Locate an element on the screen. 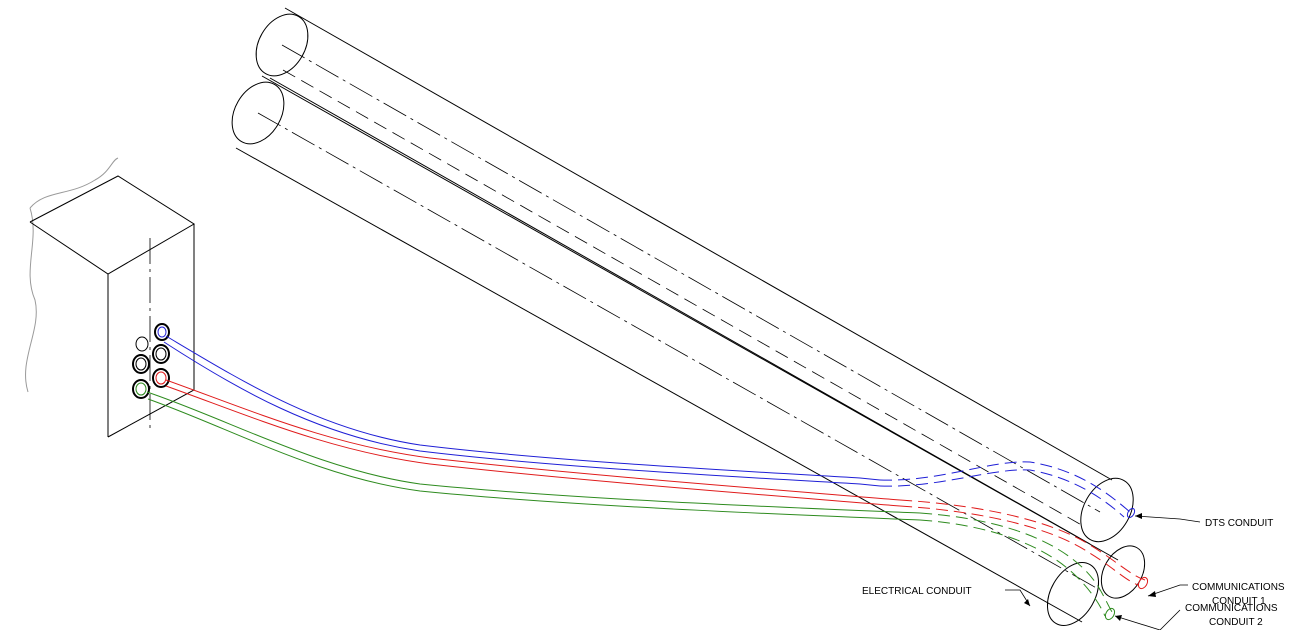  port-empty is located at coordinates (142, 344).